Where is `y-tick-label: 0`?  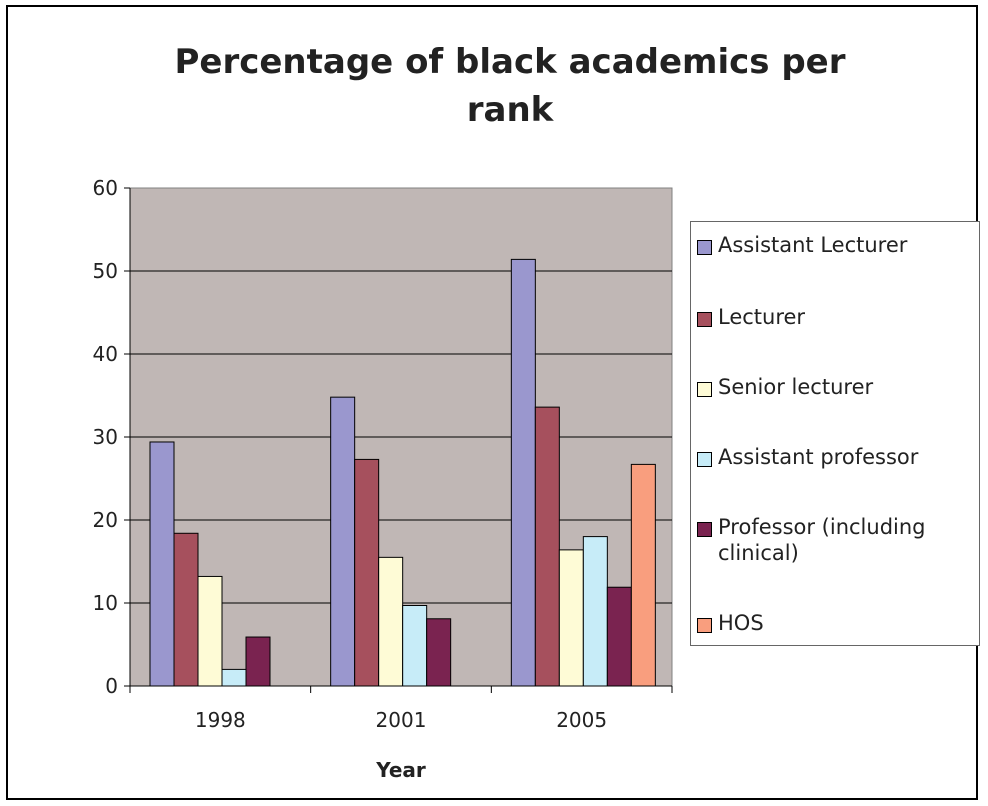 y-tick-label: 0 is located at coordinates (111, 686).